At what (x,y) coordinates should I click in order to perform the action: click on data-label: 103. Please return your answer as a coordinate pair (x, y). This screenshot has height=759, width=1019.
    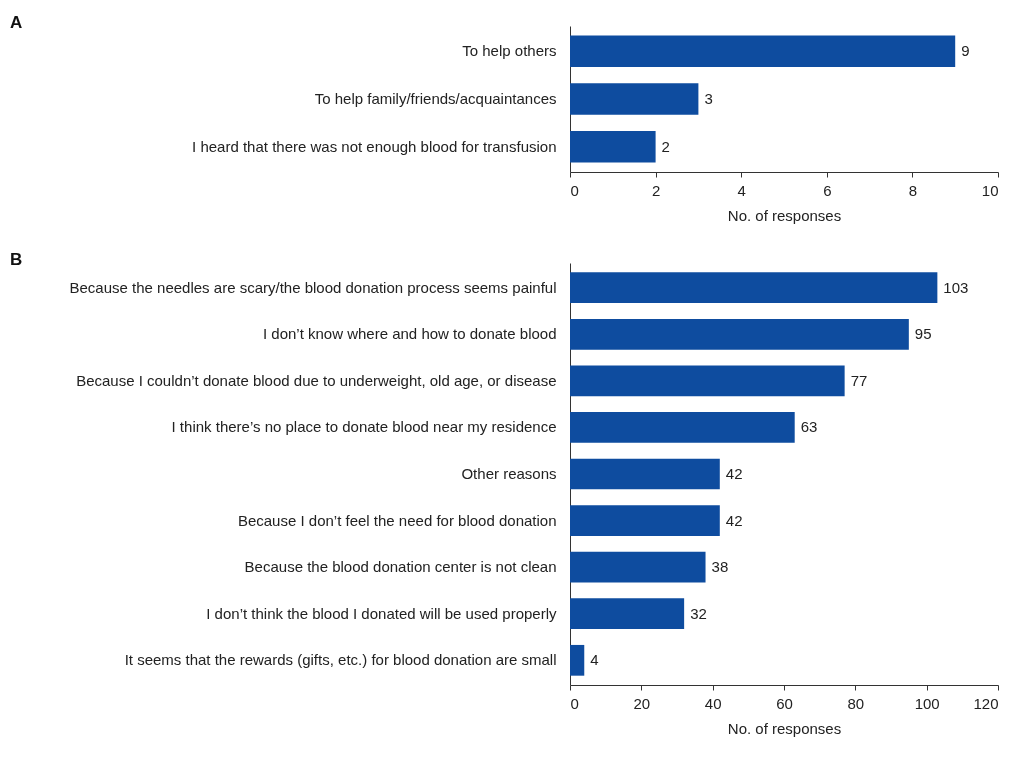
    Looking at the image, I should click on (956, 287).